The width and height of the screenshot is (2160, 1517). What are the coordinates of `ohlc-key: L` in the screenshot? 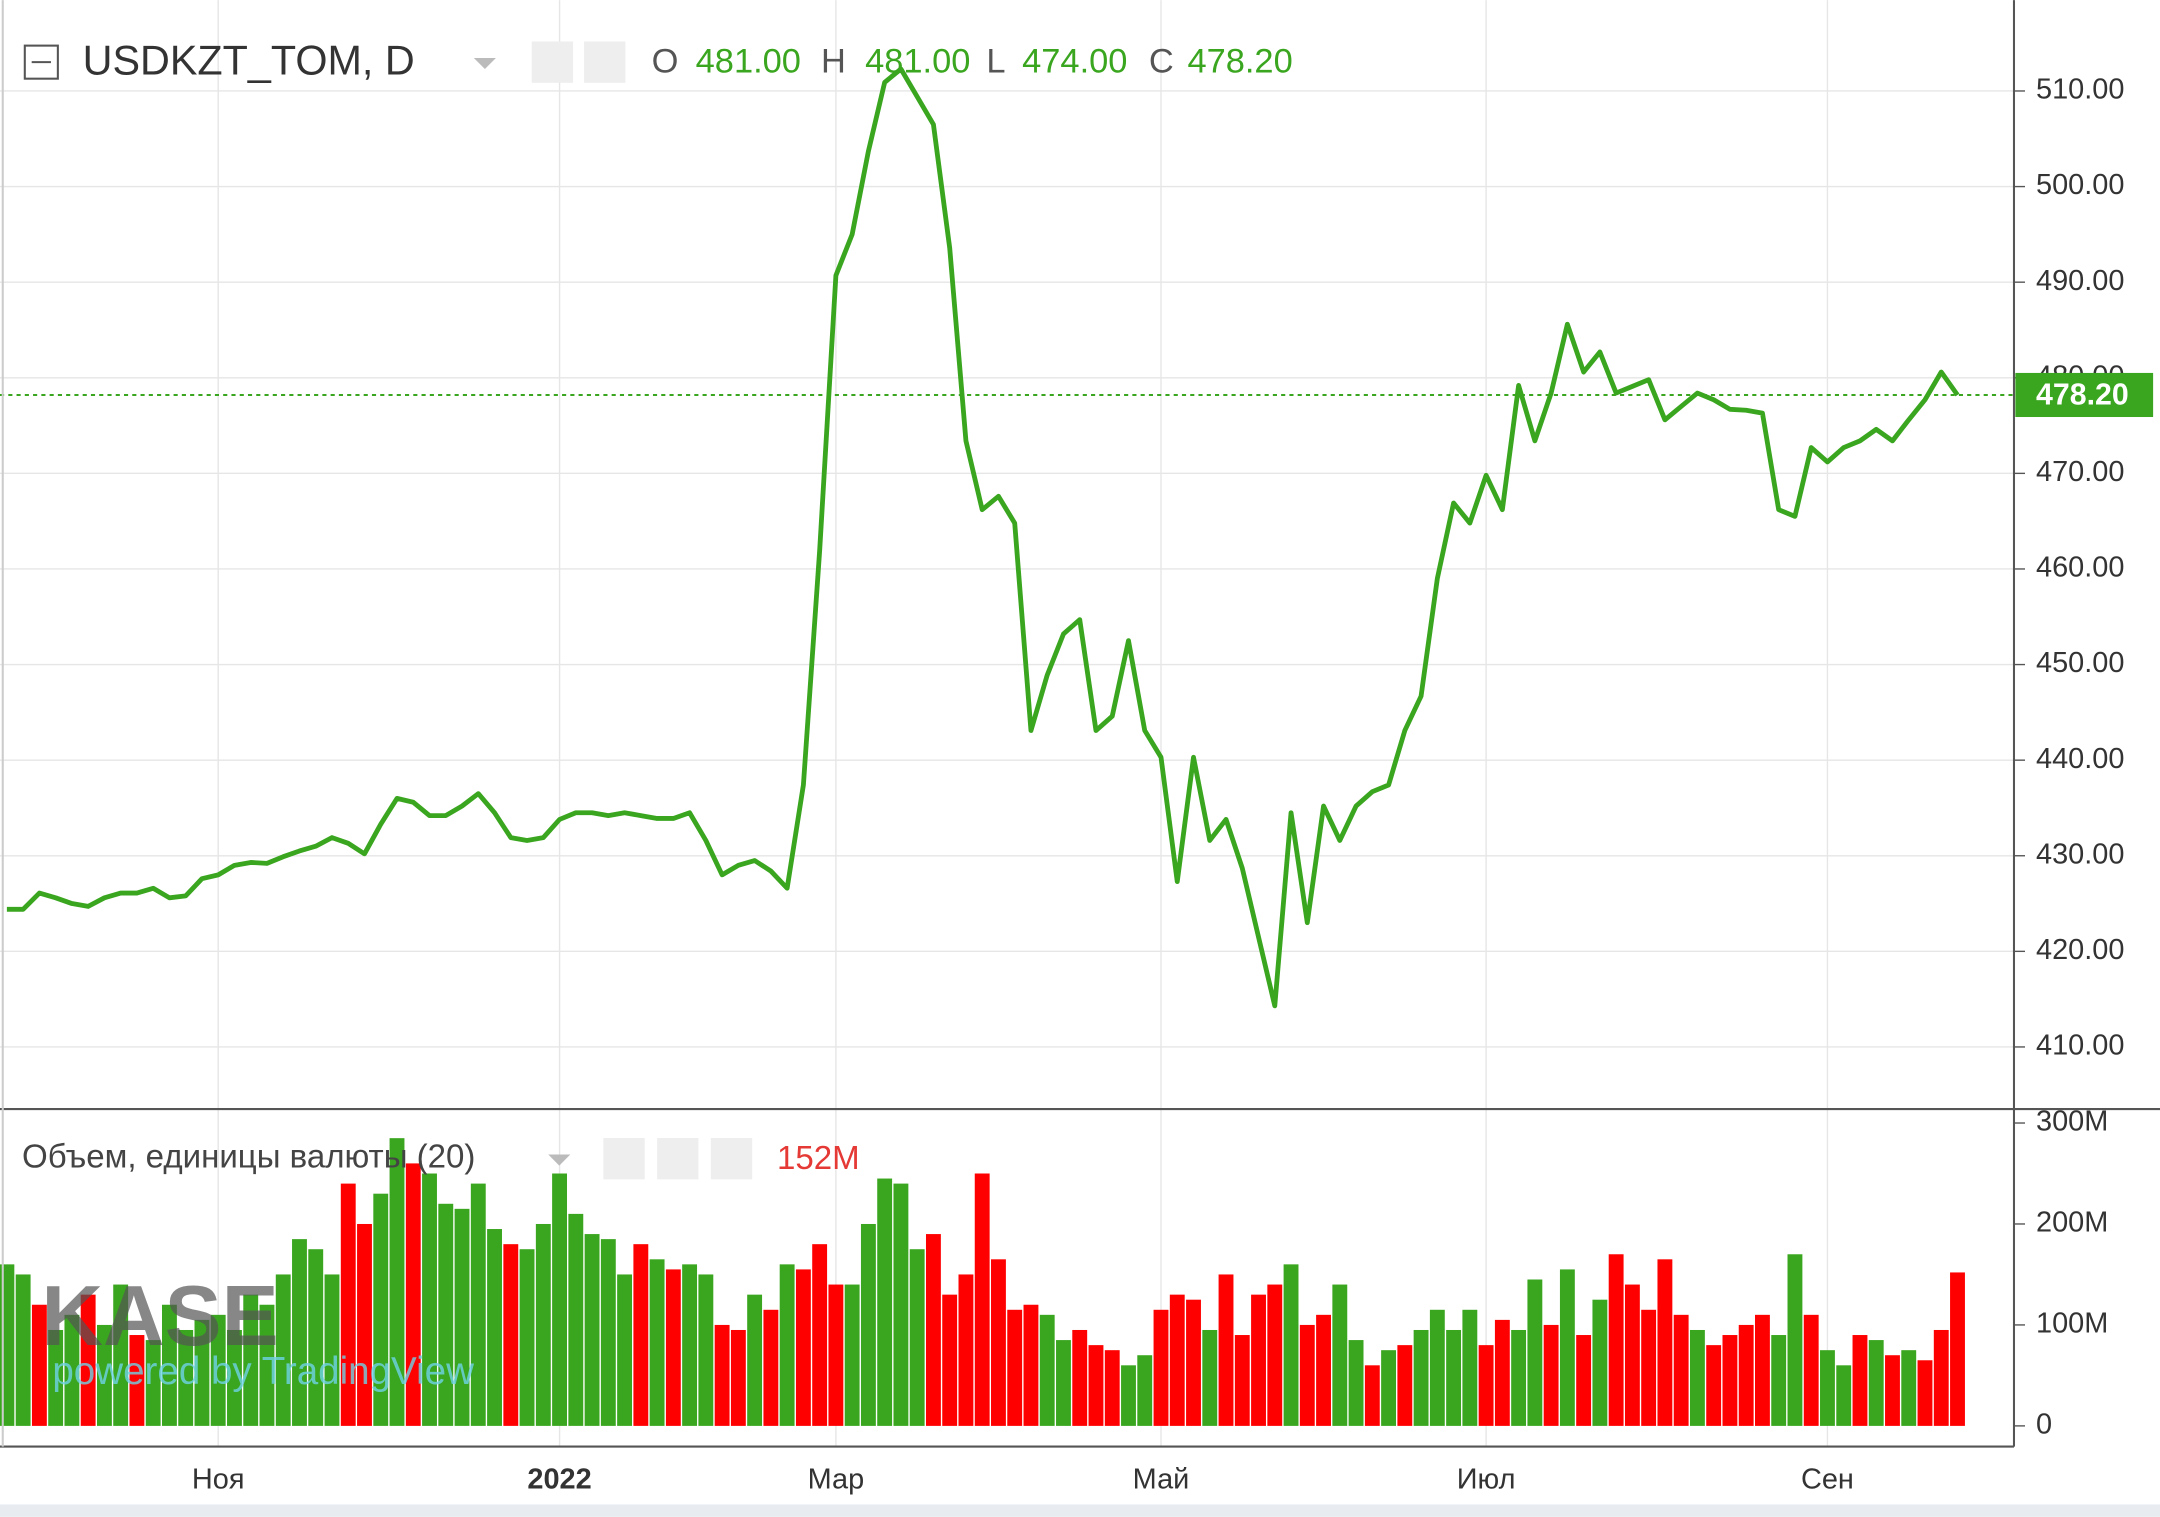 It's located at (995, 62).